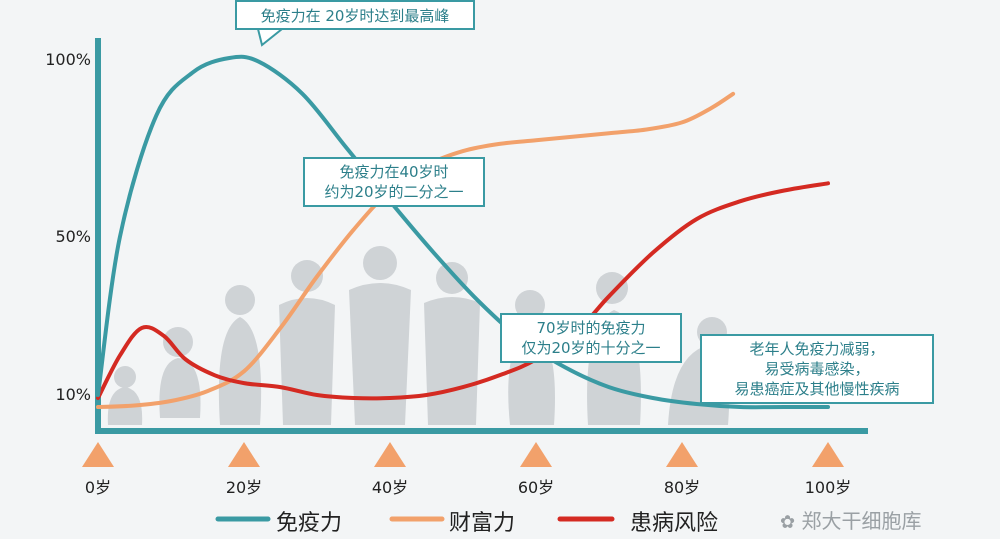 Image resolution: width=1000 pixels, height=539 pixels. I want to click on silhouette-baby, so click(125, 395).